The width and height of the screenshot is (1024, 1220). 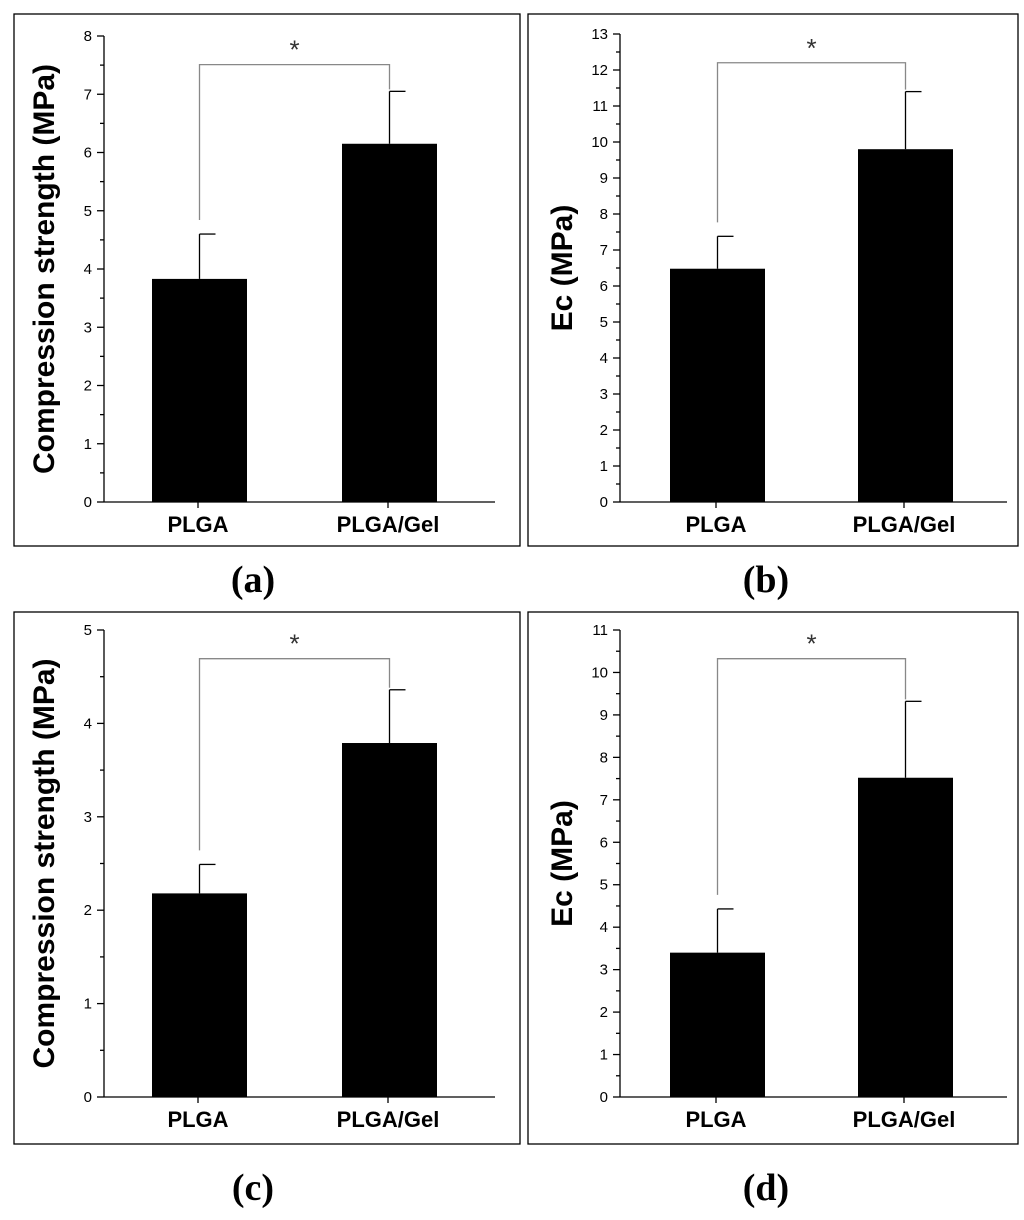 I want to click on panel-label: (d), so click(x=766, y=1188).